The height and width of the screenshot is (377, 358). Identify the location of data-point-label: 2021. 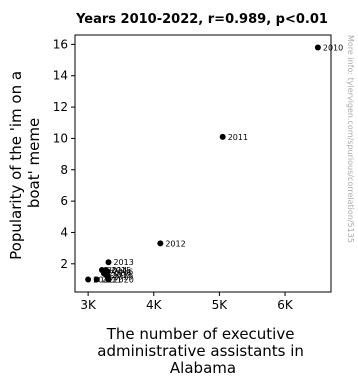
(112, 279).